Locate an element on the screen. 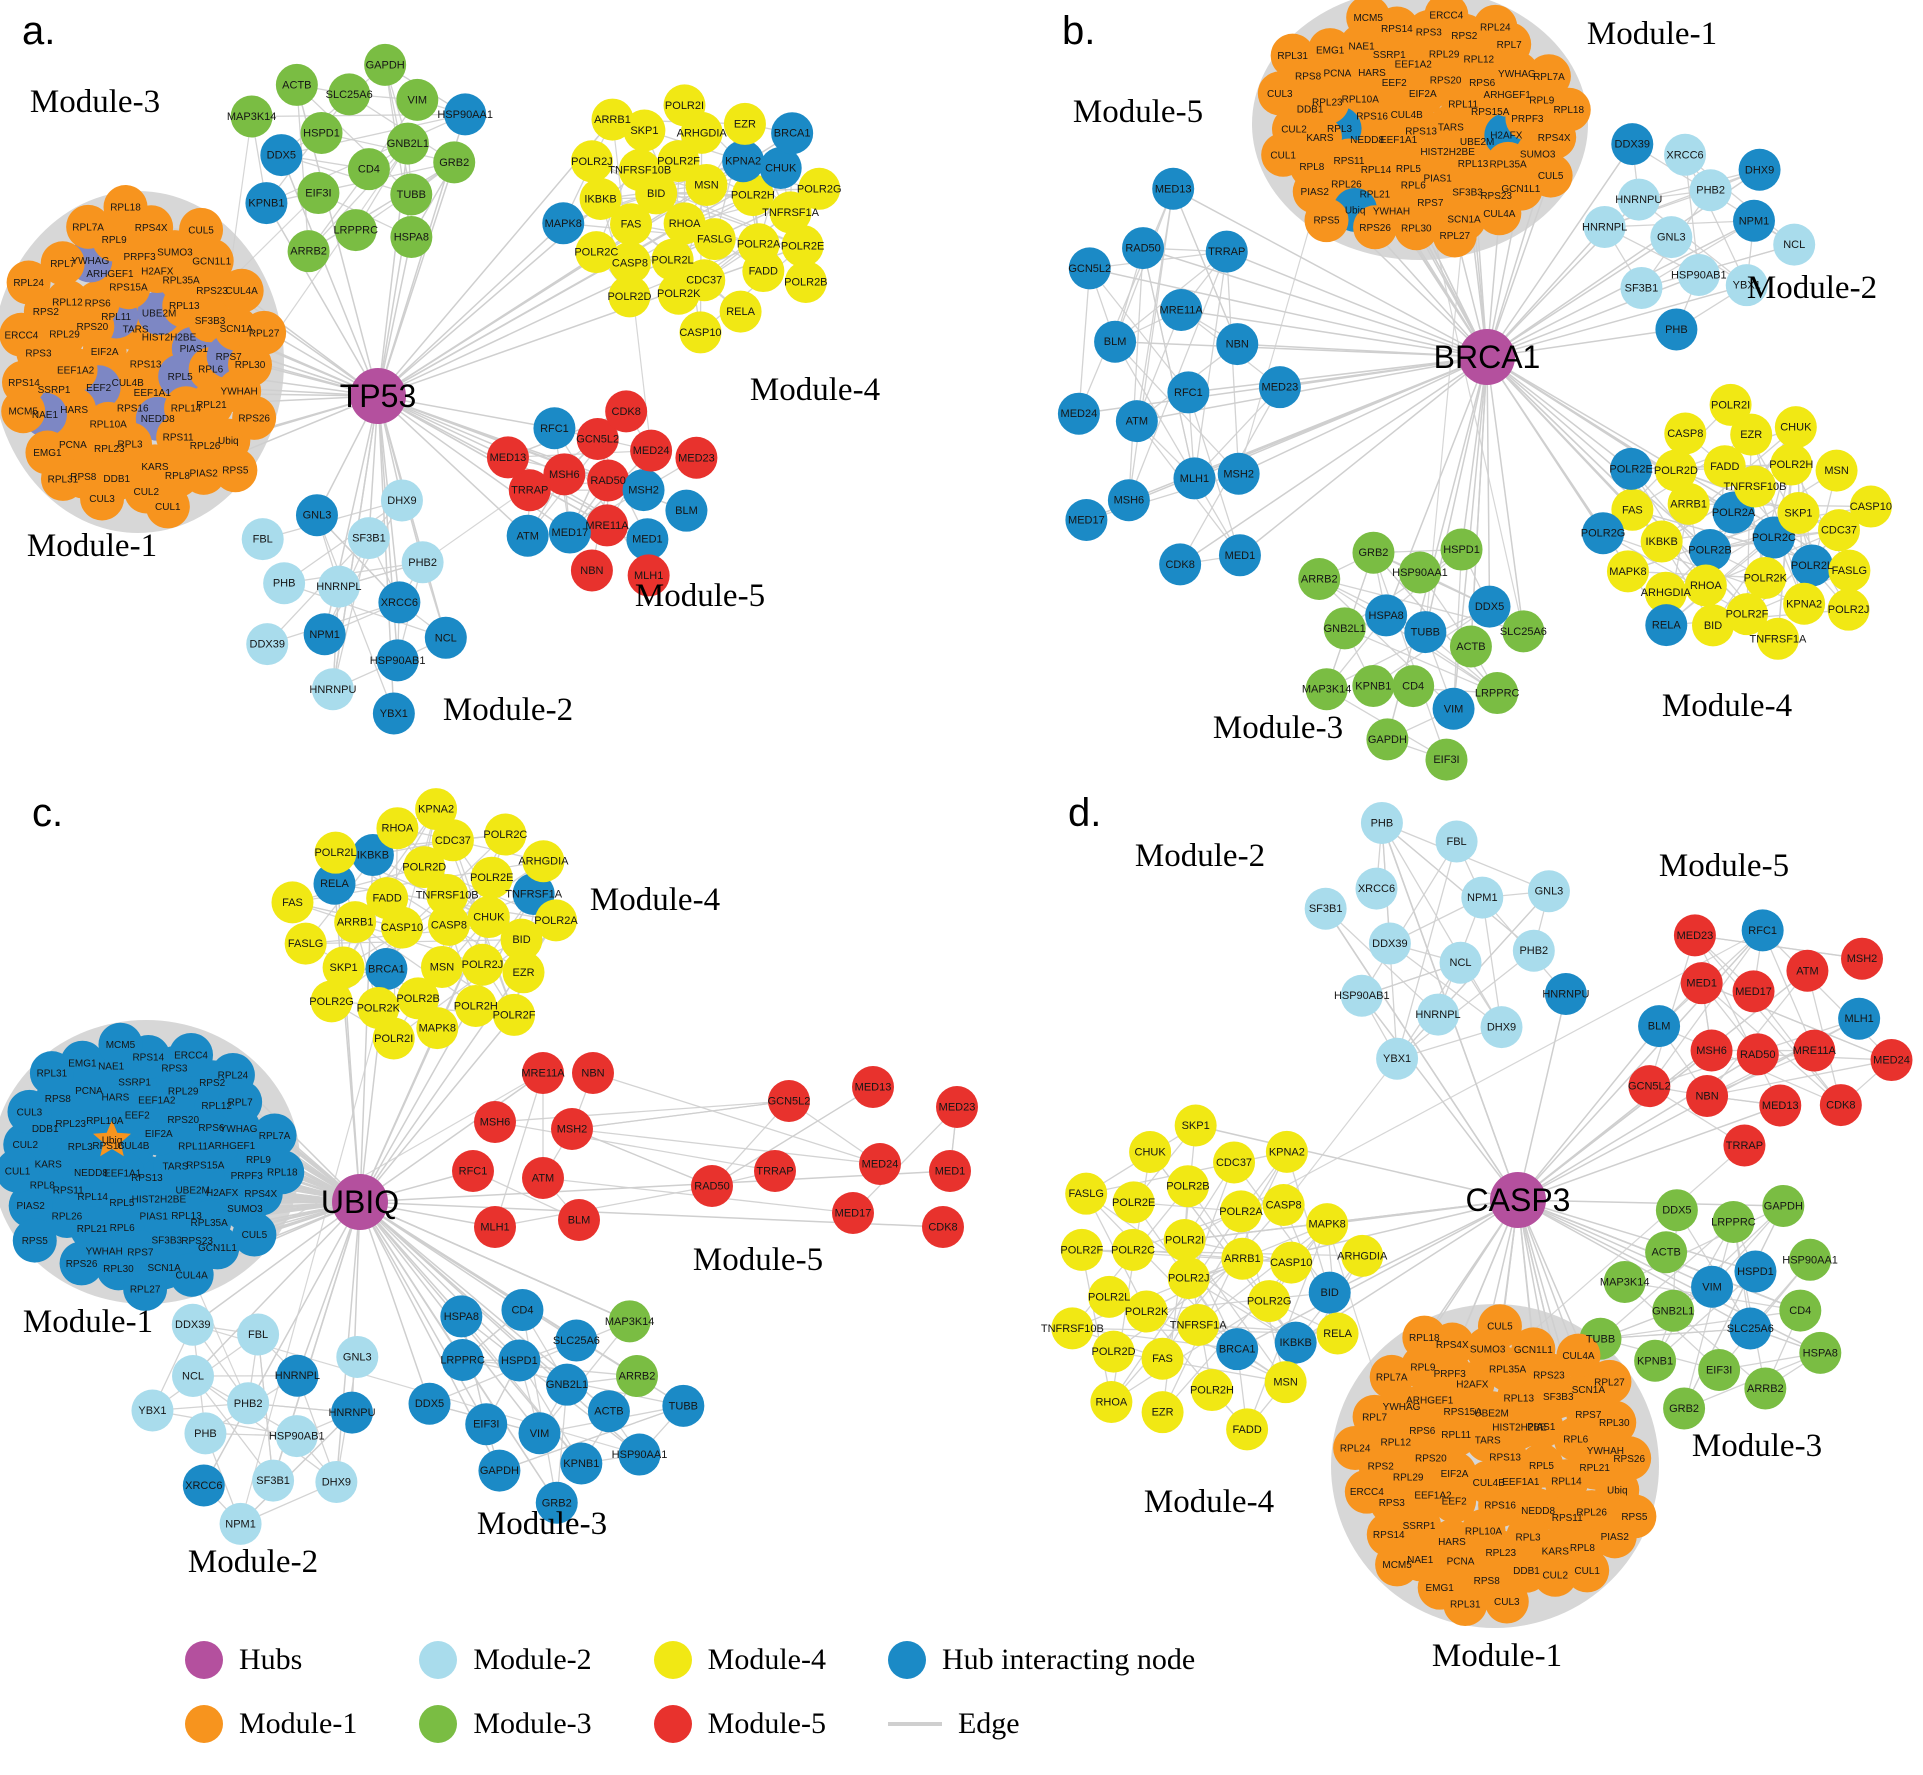 The image size is (1923, 1775). node-BLM is located at coordinates (686, 510).